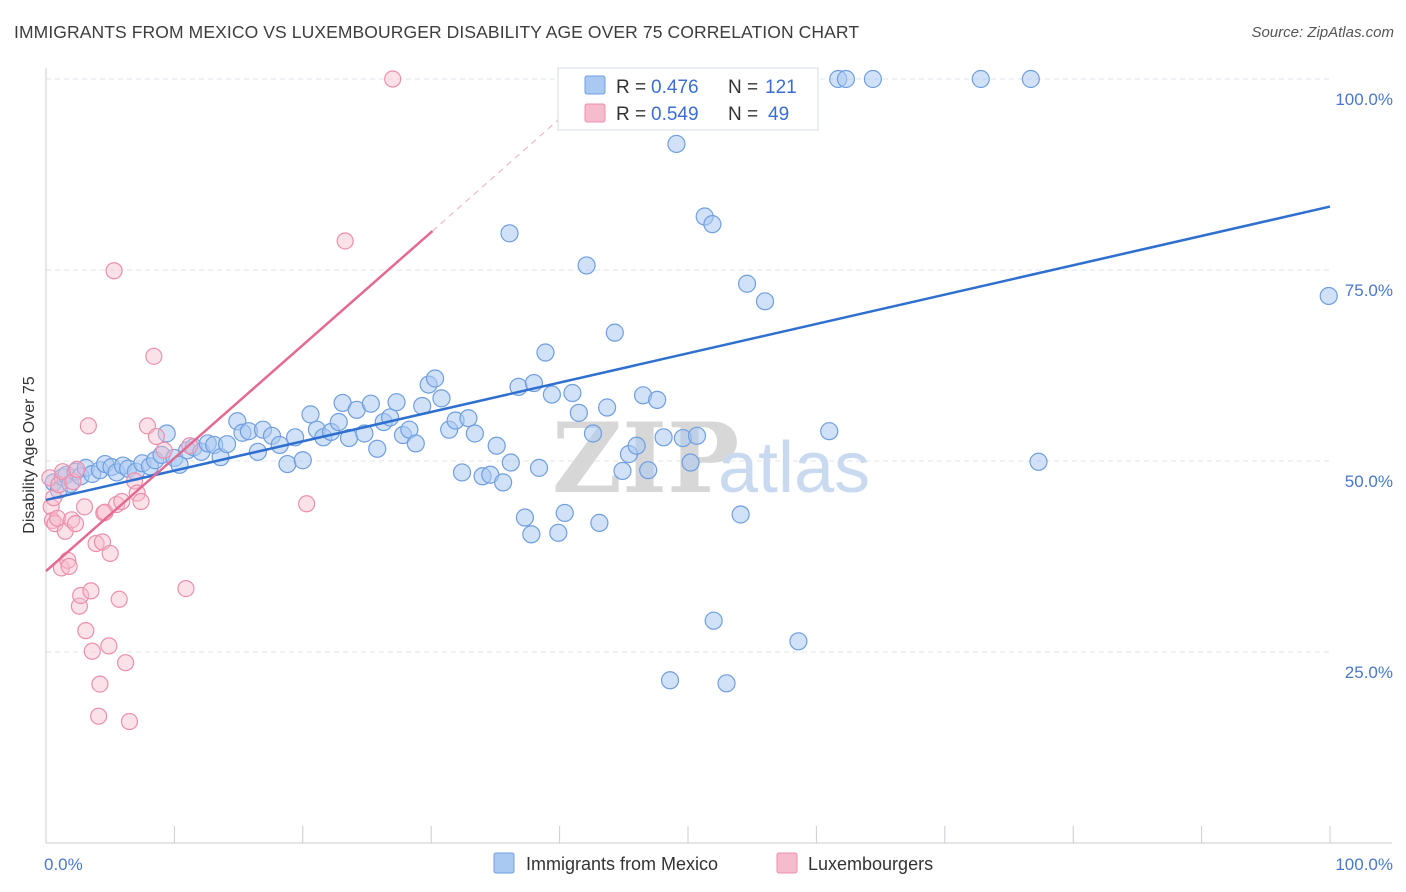 The height and width of the screenshot is (892, 1406). I want to click on legend-r-label-luxembourgers: R =, so click(631, 114).